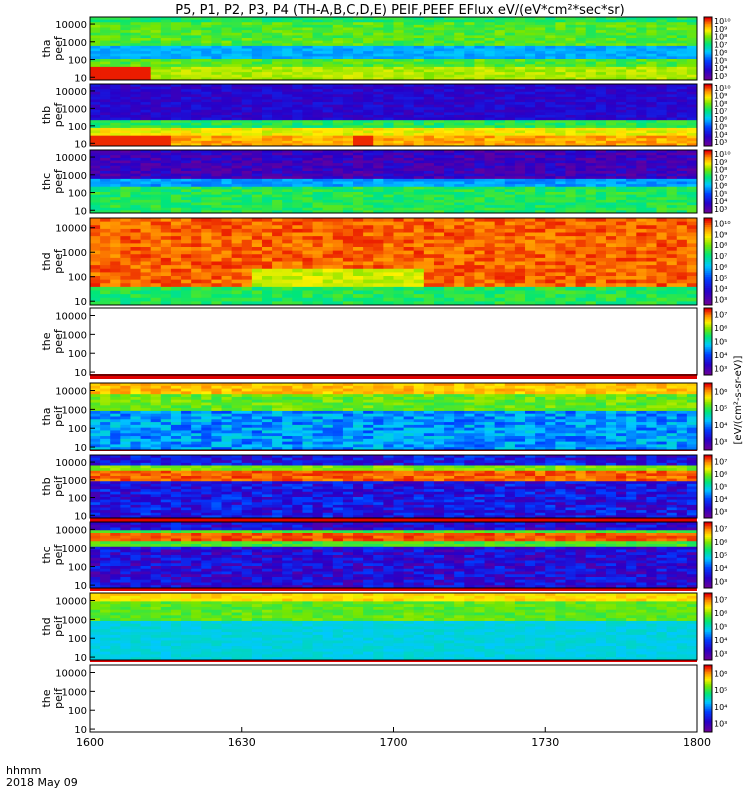 This screenshot has width=750, height=800. Describe the element at coordinates (58, 115) in the screenshot. I see `panel-species-label: peef` at that location.